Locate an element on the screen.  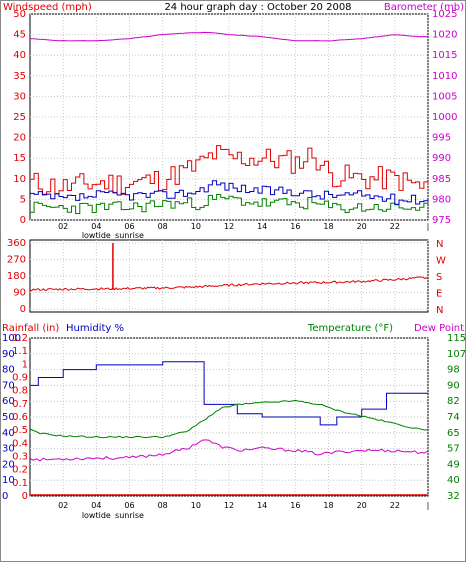
wind-direction-line is located at coordinates (229, 284).